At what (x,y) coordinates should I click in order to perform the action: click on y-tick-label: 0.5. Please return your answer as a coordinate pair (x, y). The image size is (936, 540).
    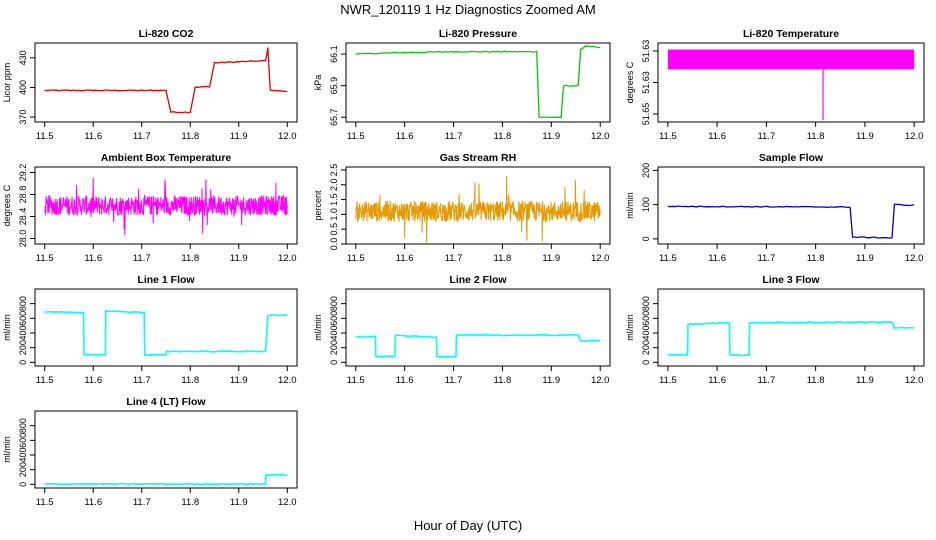
    Looking at the image, I should click on (334, 229).